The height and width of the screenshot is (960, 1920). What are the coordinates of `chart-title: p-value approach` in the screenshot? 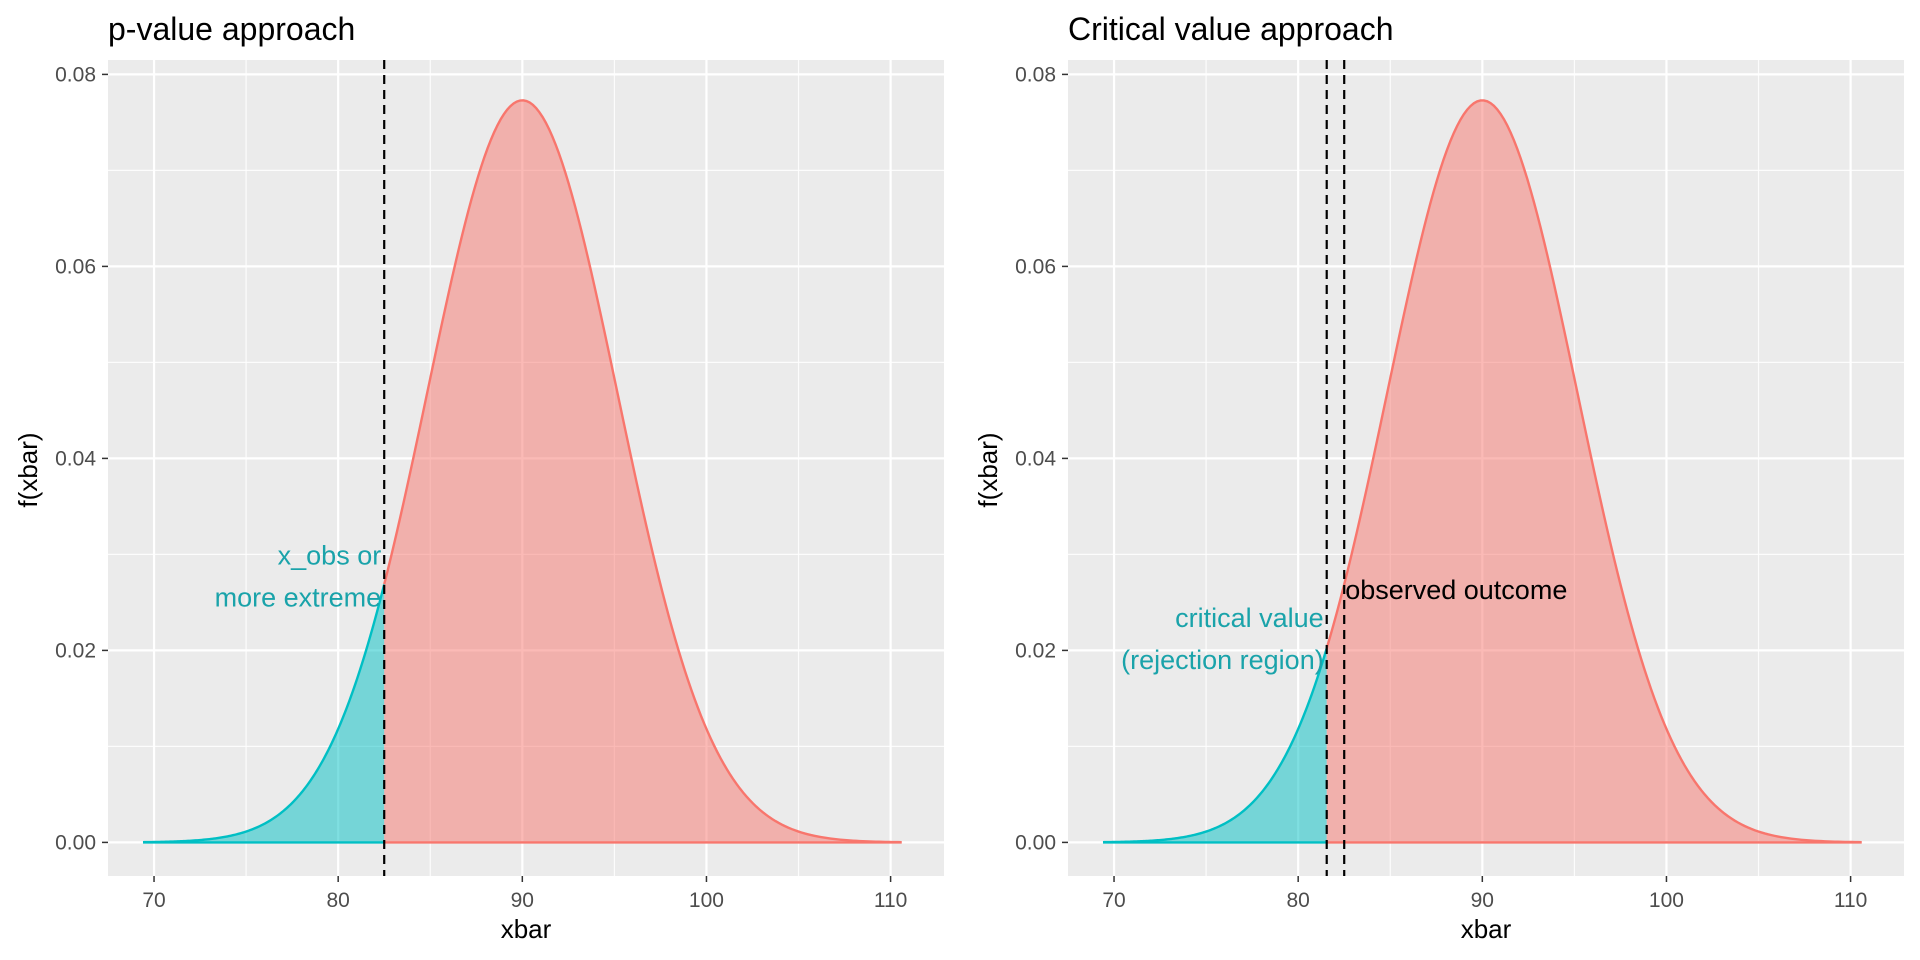 It's located at (231, 29).